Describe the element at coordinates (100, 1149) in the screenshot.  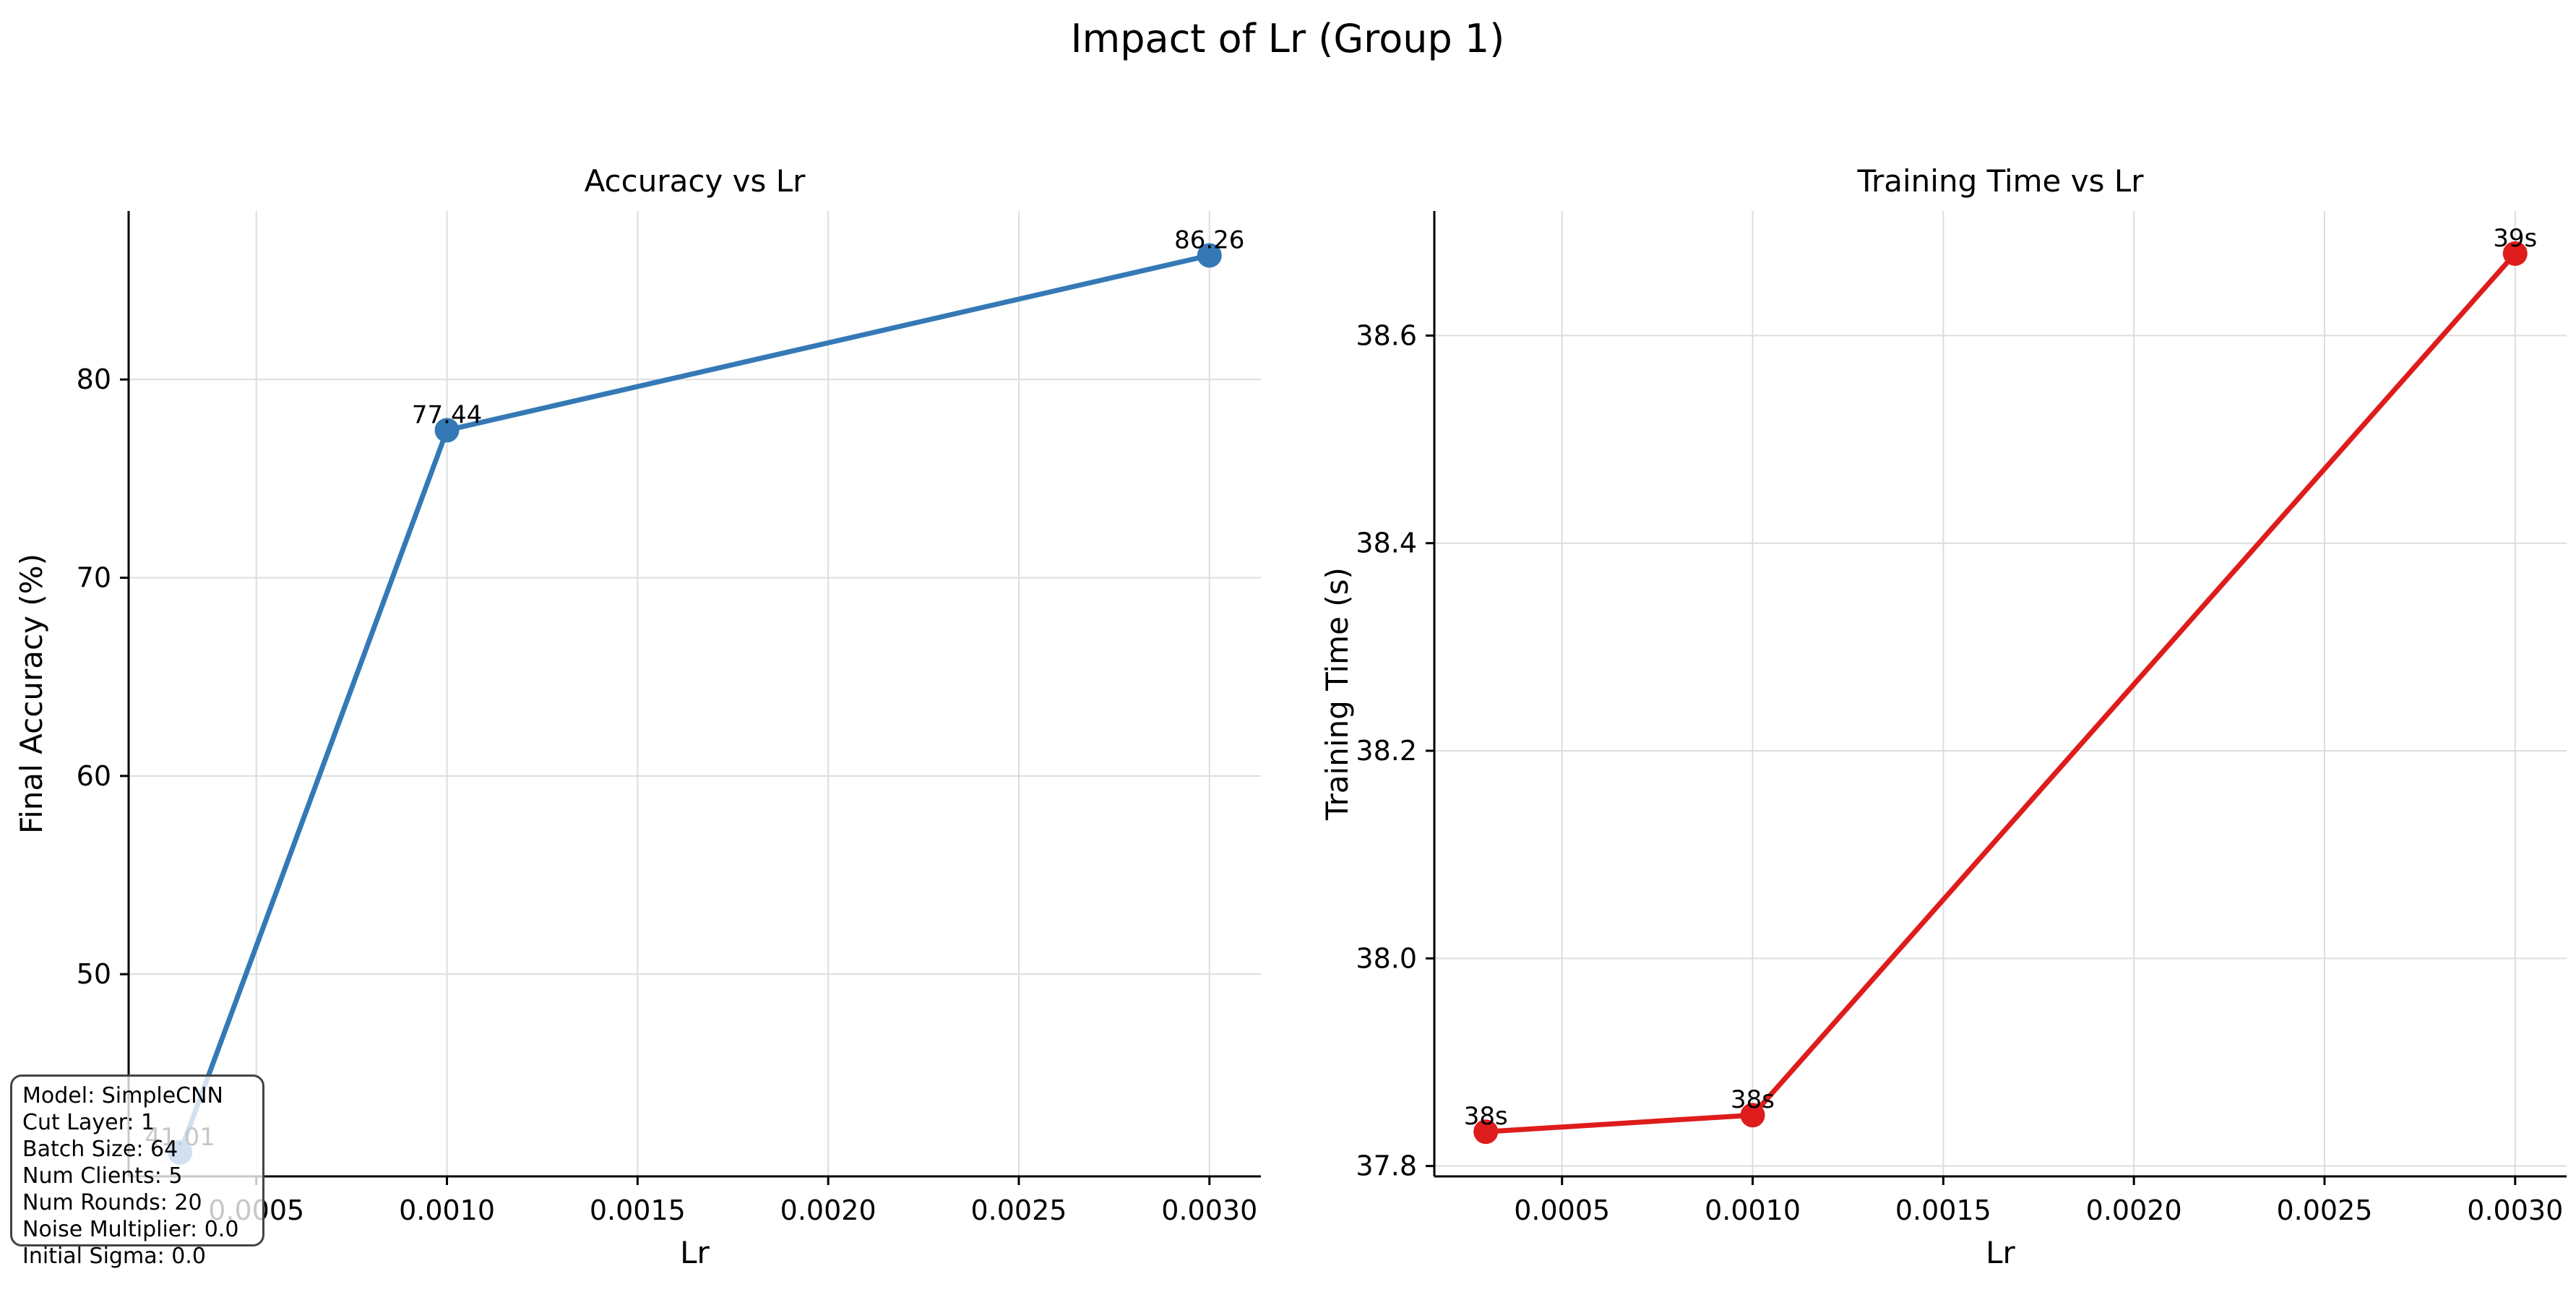
I see `info-batch-size: Batch Size: 64` at that location.